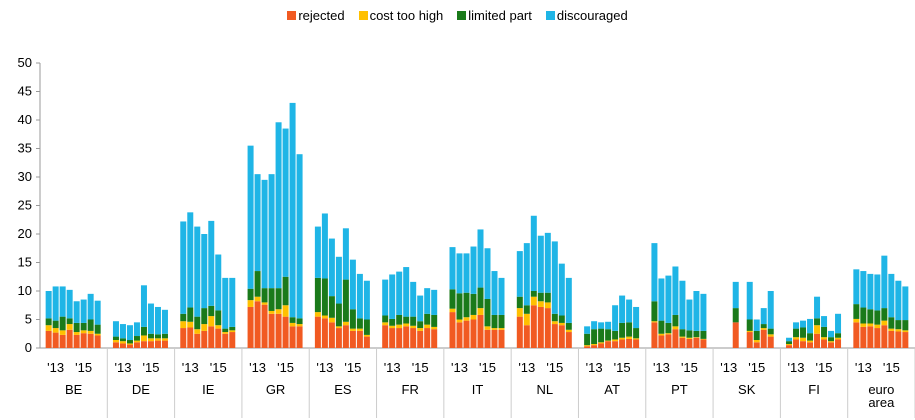 This screenshot has height=420, width=915. I want to click on group-label: BE, so click(73, 389).